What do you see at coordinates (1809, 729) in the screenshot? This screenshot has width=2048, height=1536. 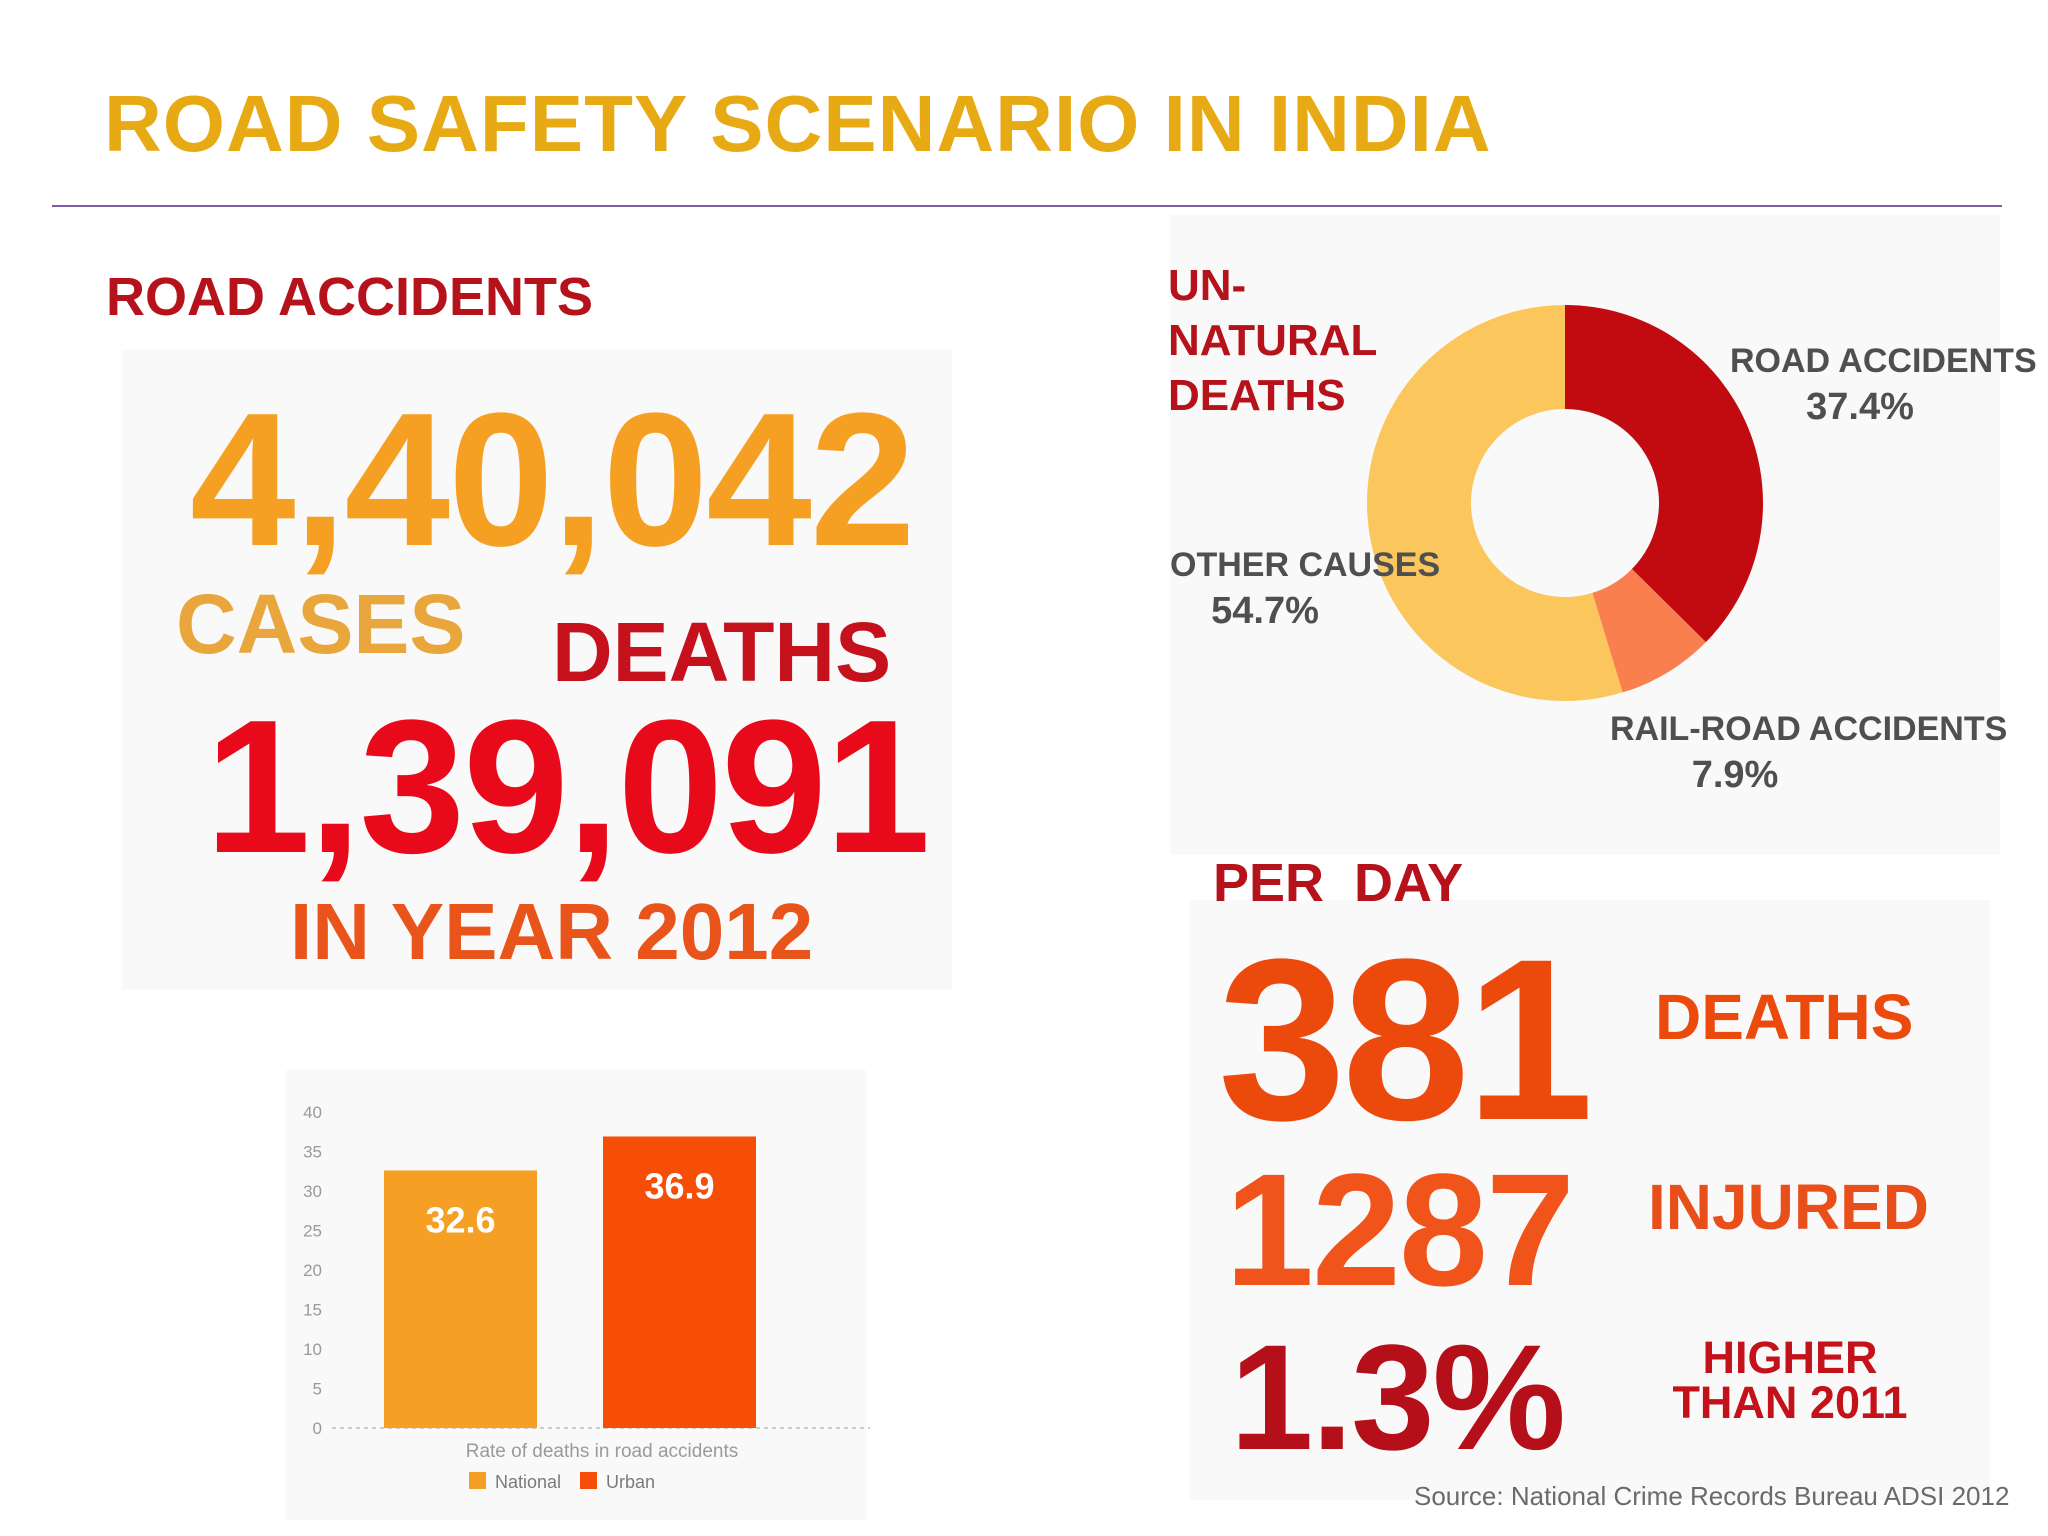 I see `pie-label-rail-name: RAIL-ROAD ACCIDENTS` at bounding box center [1809, 729].